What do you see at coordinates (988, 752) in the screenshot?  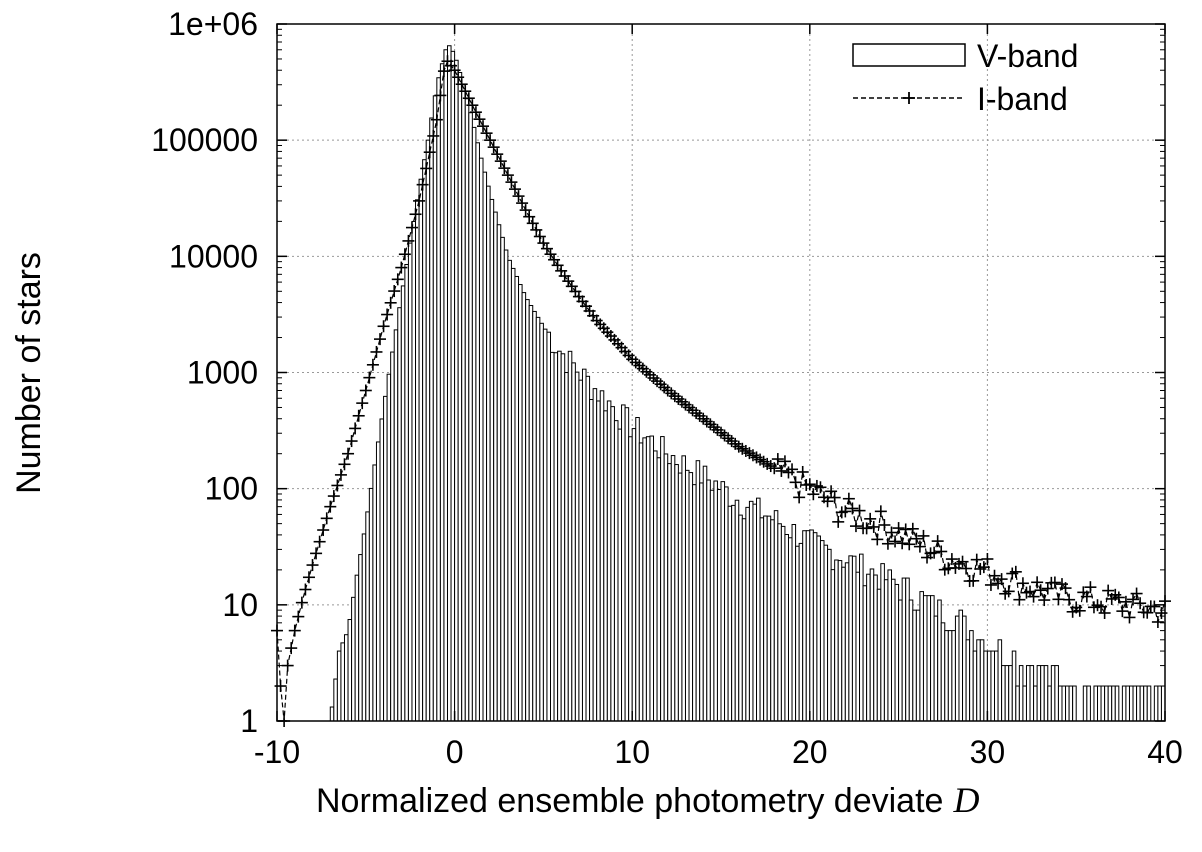 I see `x-tick-label: 30` at bounding box center [988, 752].